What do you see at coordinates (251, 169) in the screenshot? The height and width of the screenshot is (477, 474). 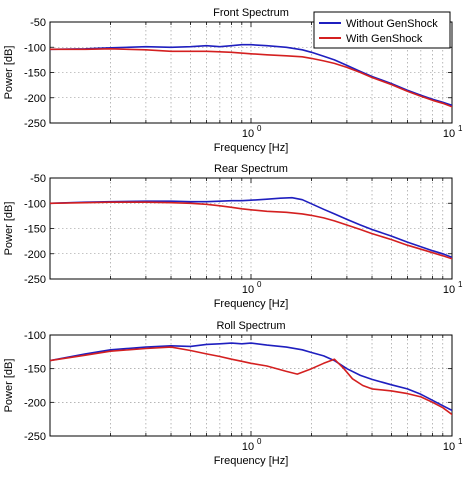 I see `chart-title: Rear Spectrum` at bounding box center [251, 169].